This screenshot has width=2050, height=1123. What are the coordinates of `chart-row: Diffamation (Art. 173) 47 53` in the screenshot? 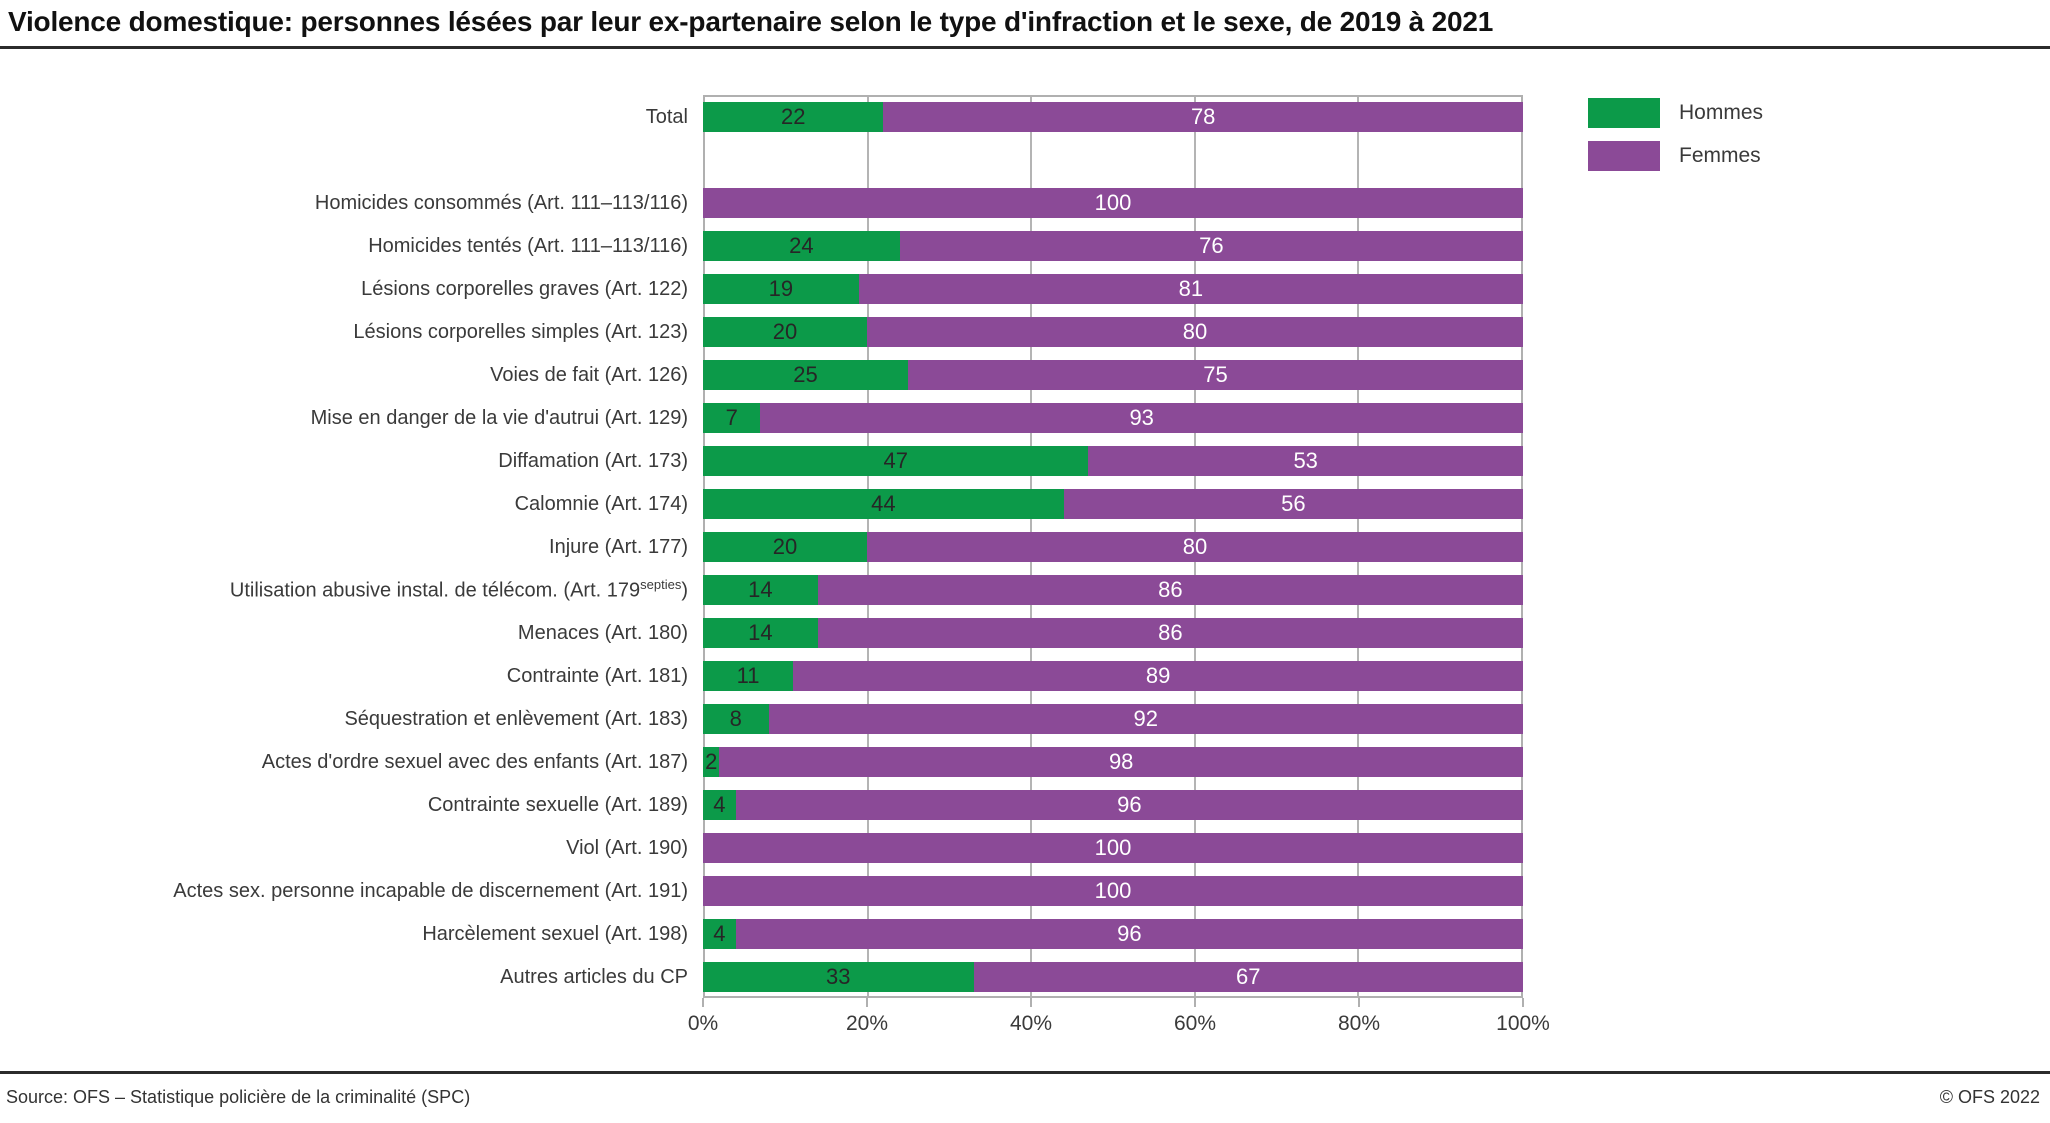 It's located at (1025, 460).